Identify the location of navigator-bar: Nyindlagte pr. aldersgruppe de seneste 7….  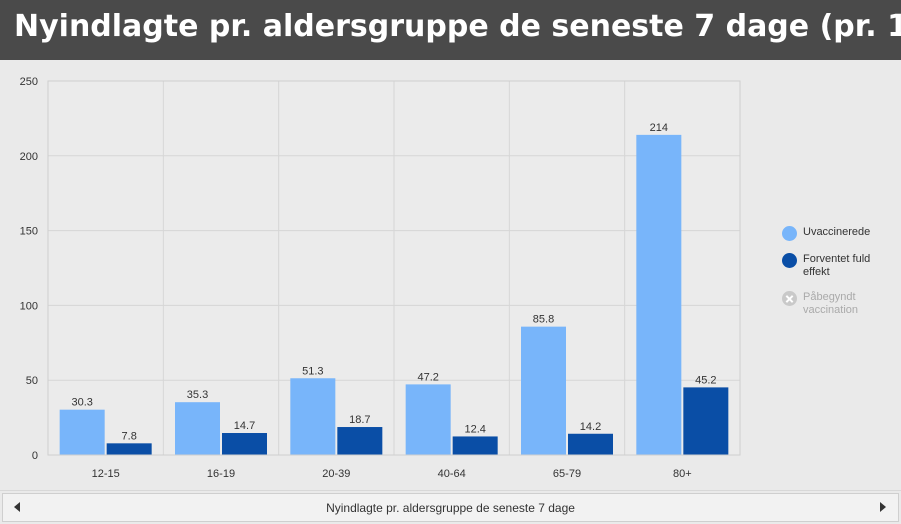
(450, 507).